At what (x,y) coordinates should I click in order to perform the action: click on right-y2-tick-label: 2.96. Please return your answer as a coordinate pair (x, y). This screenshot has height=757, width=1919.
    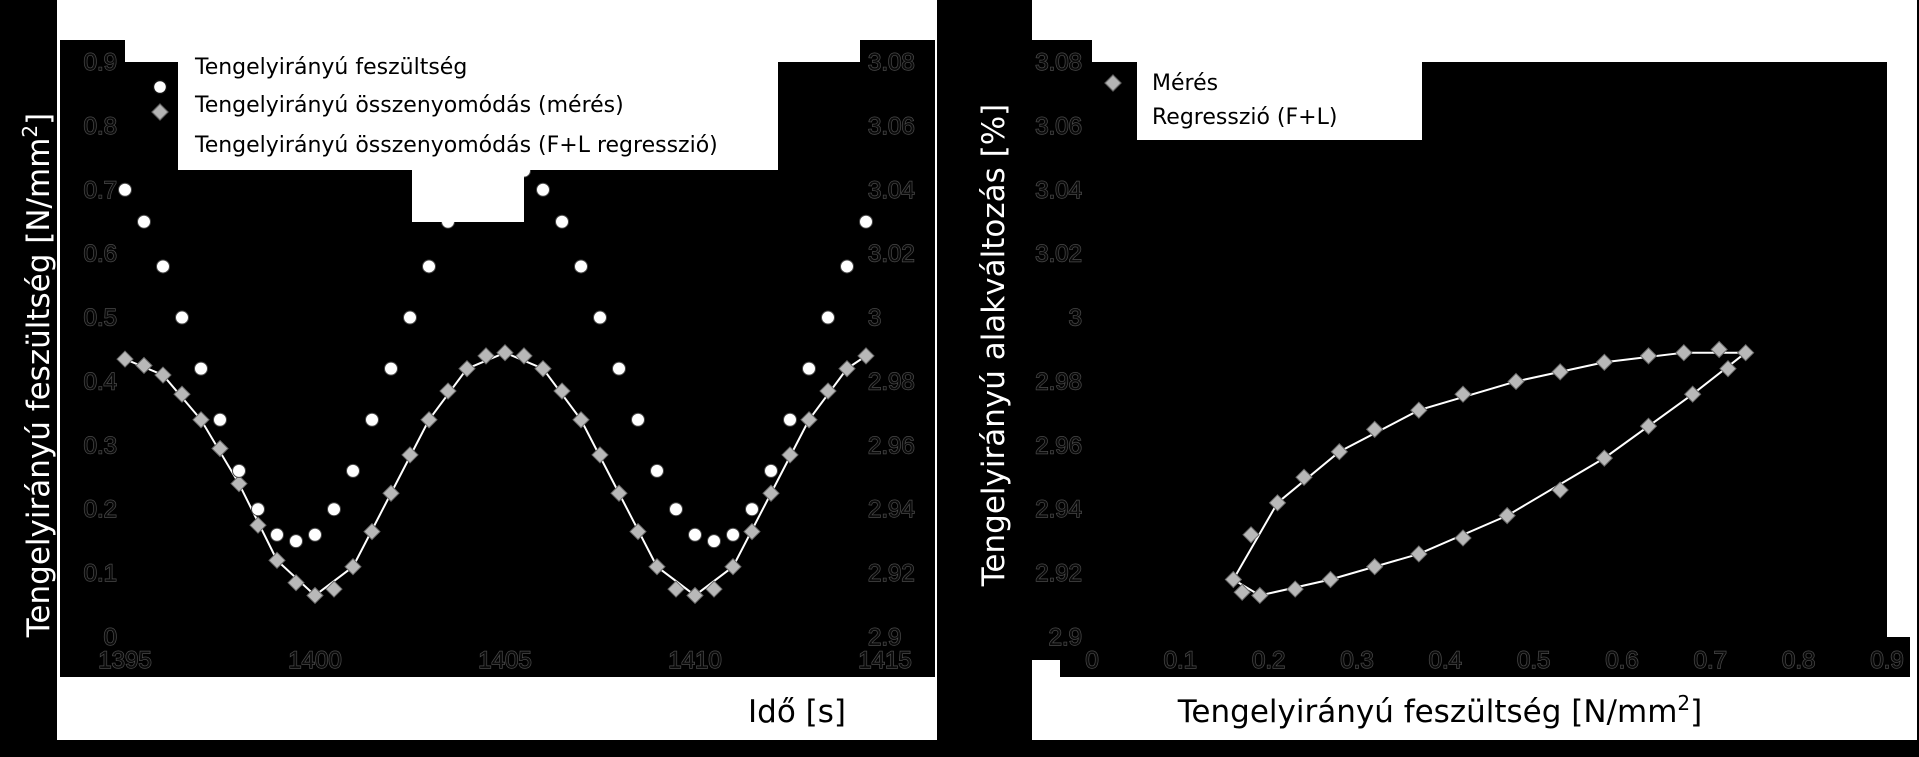
    Looking at the image, I should click on (891, 445).